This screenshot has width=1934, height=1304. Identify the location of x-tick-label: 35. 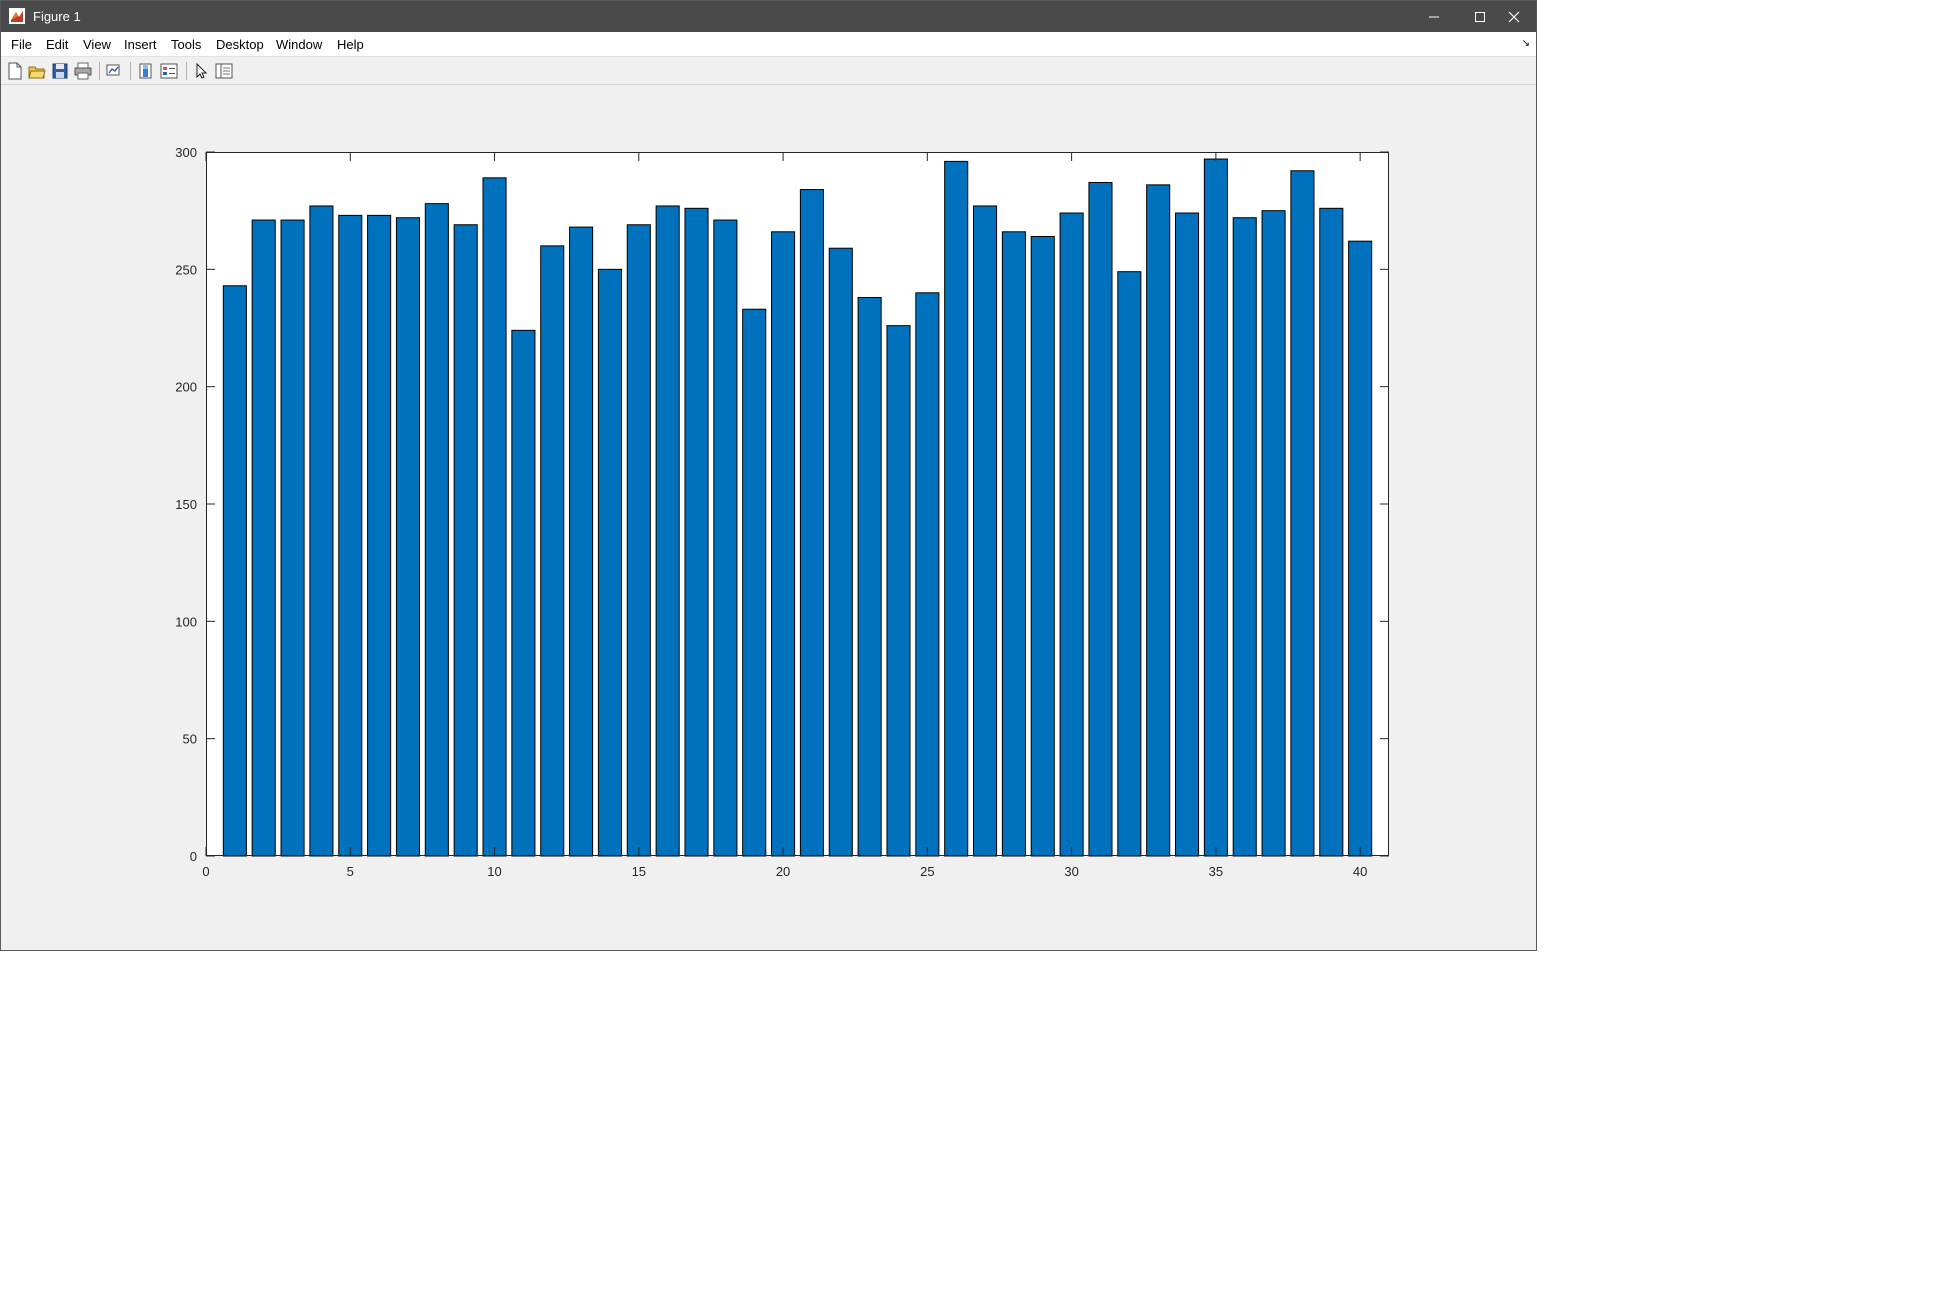
(1216, 871).